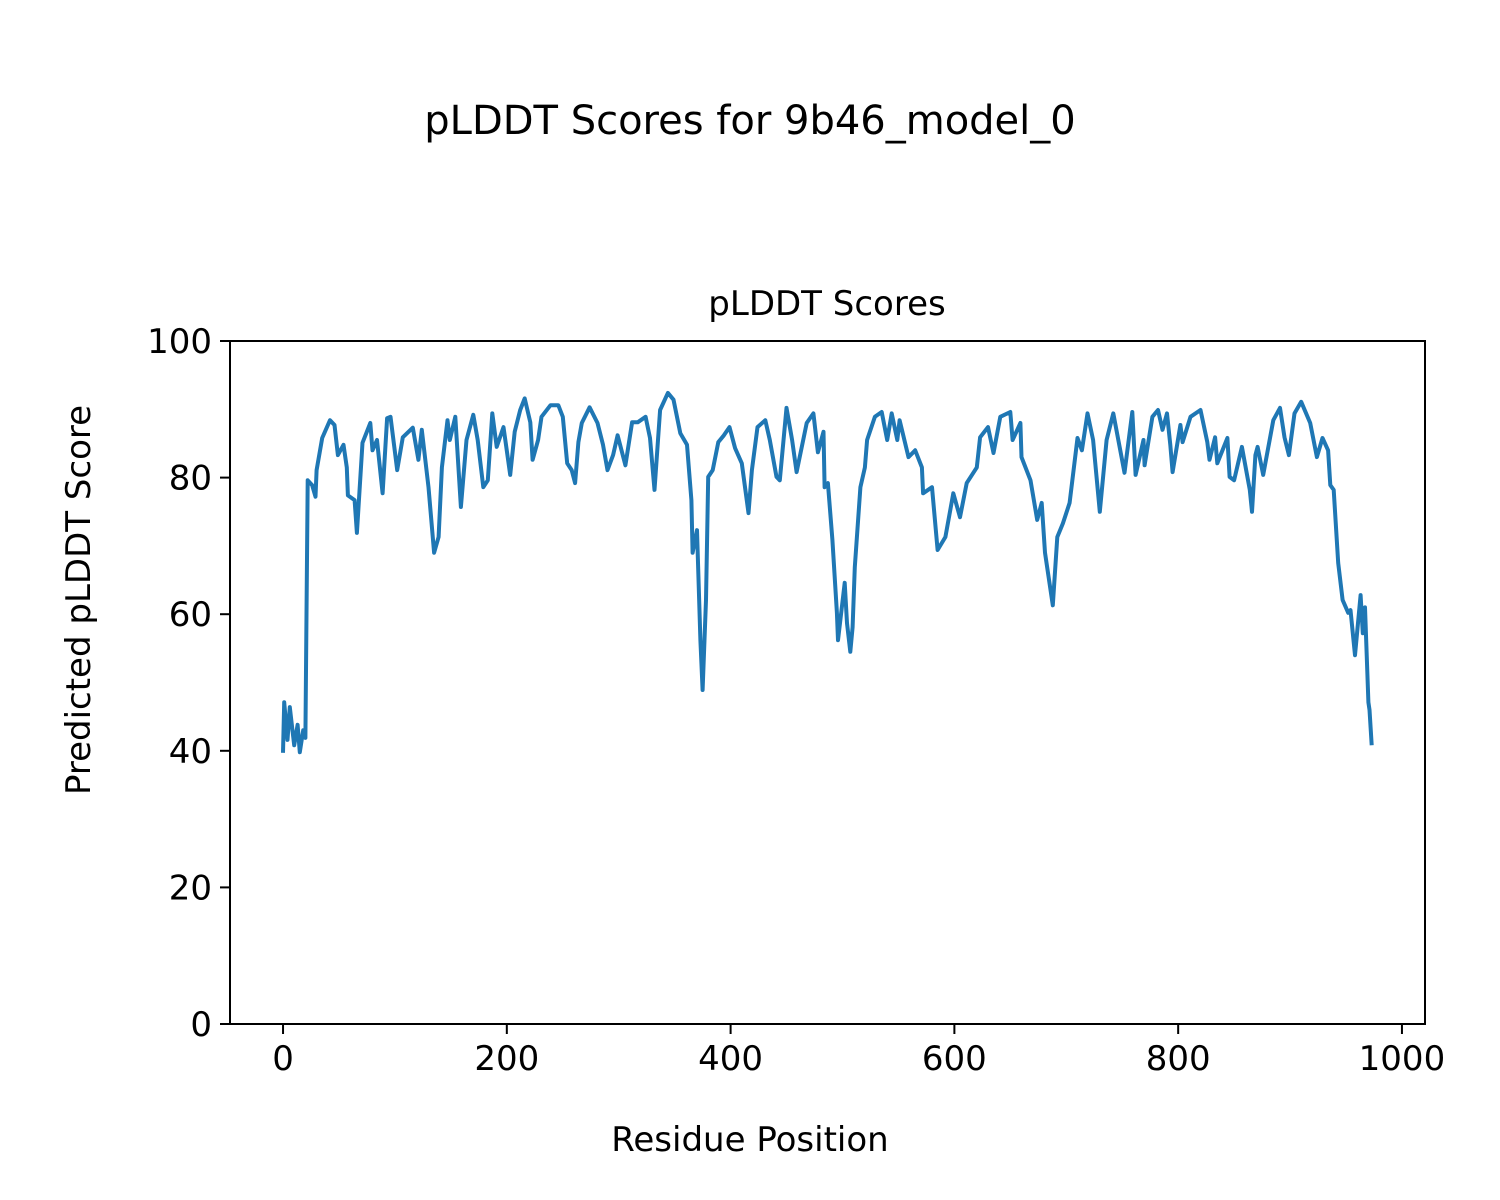  I want to click on figure-title: pLDDT Scores for 9b46_model_0, so click(749, 121).